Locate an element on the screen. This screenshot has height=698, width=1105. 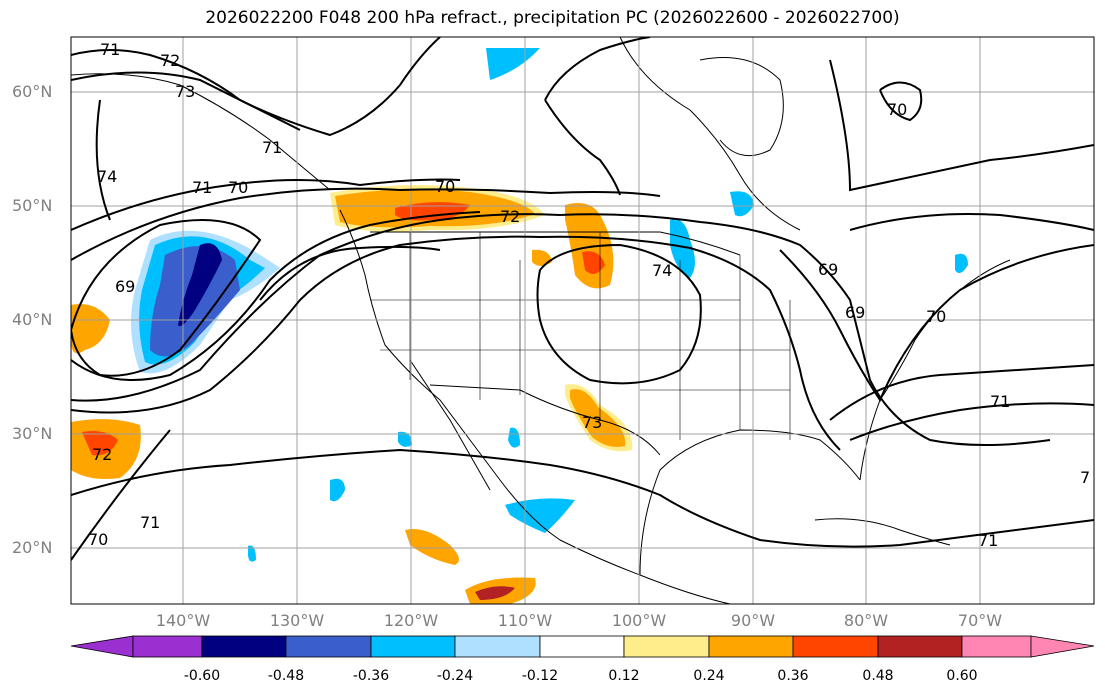
contour-70-canada is located at coordinates (901, 101).